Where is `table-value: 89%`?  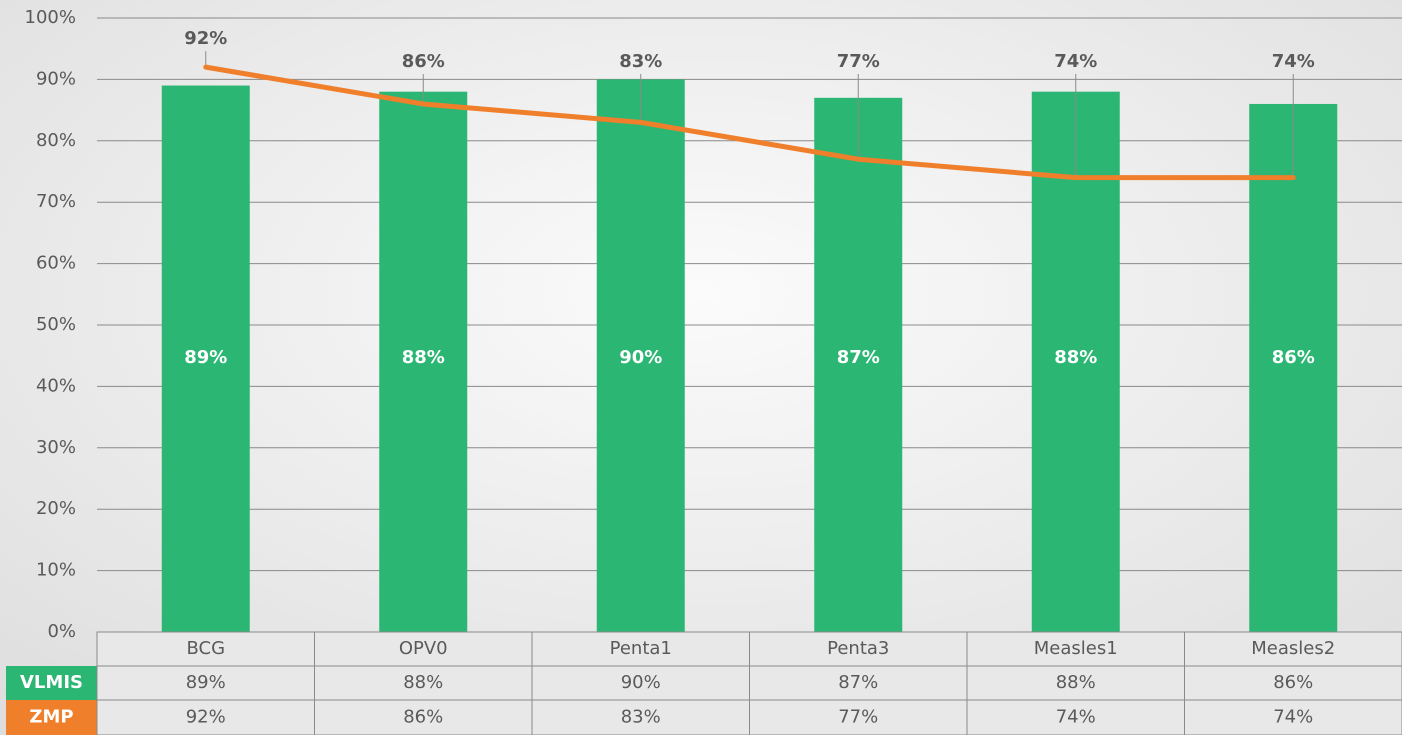
table-value: 89% is located at coordinates (206, 682).